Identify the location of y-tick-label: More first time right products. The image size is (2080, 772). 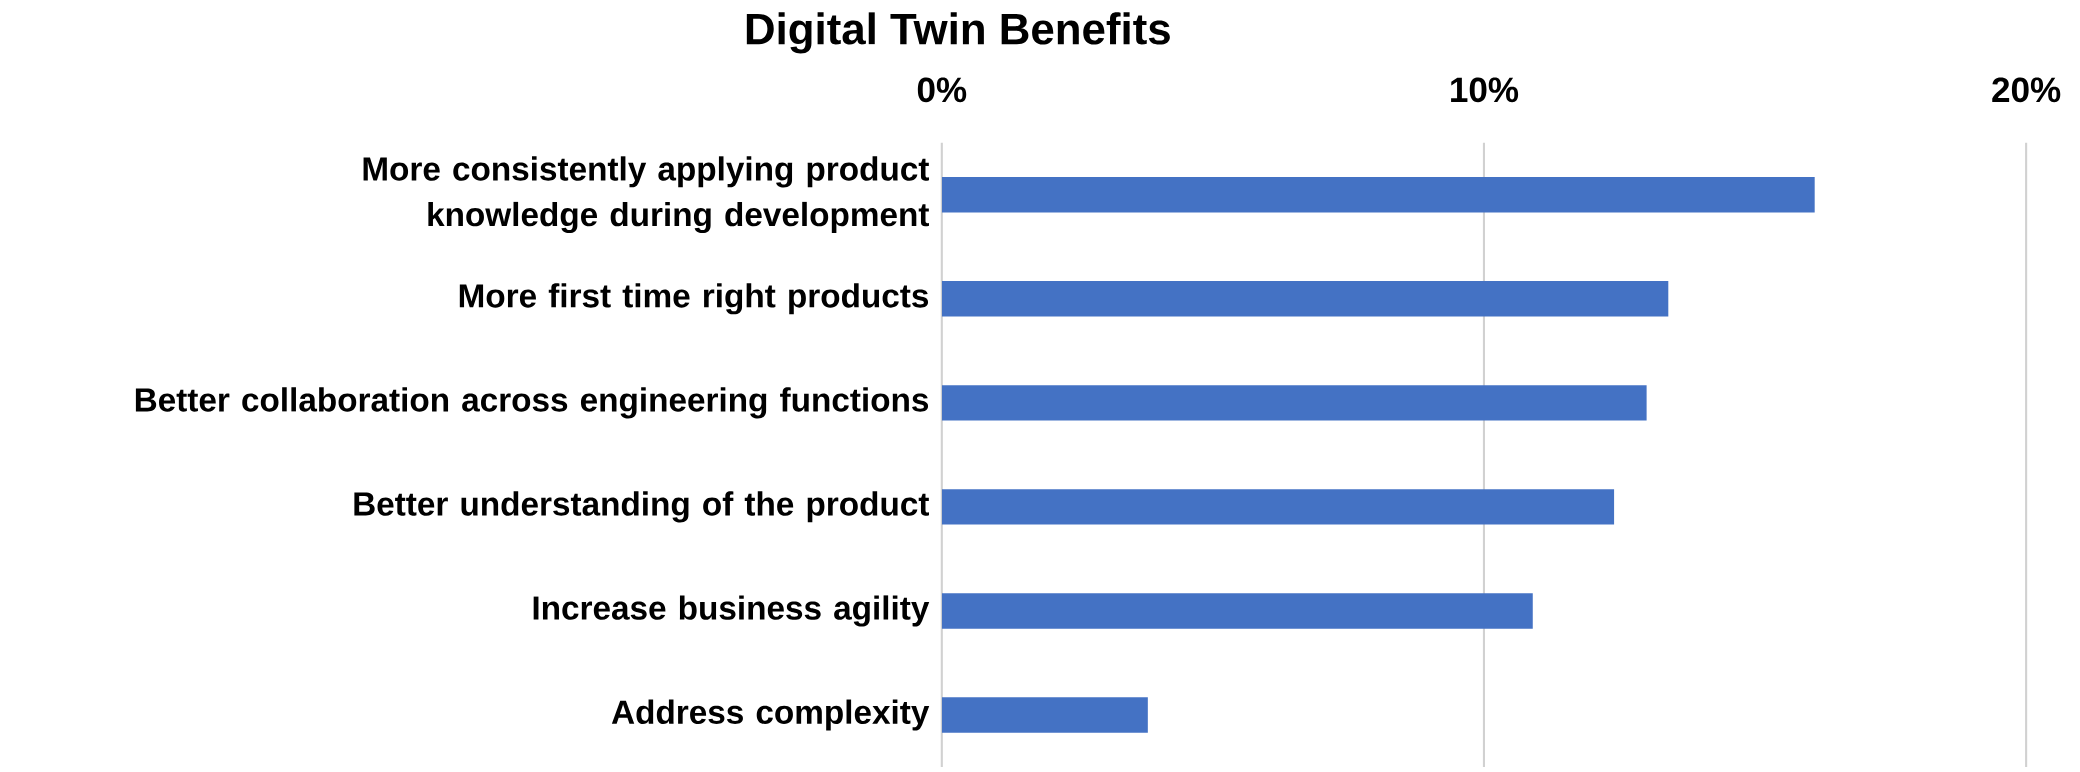
(694, 299).